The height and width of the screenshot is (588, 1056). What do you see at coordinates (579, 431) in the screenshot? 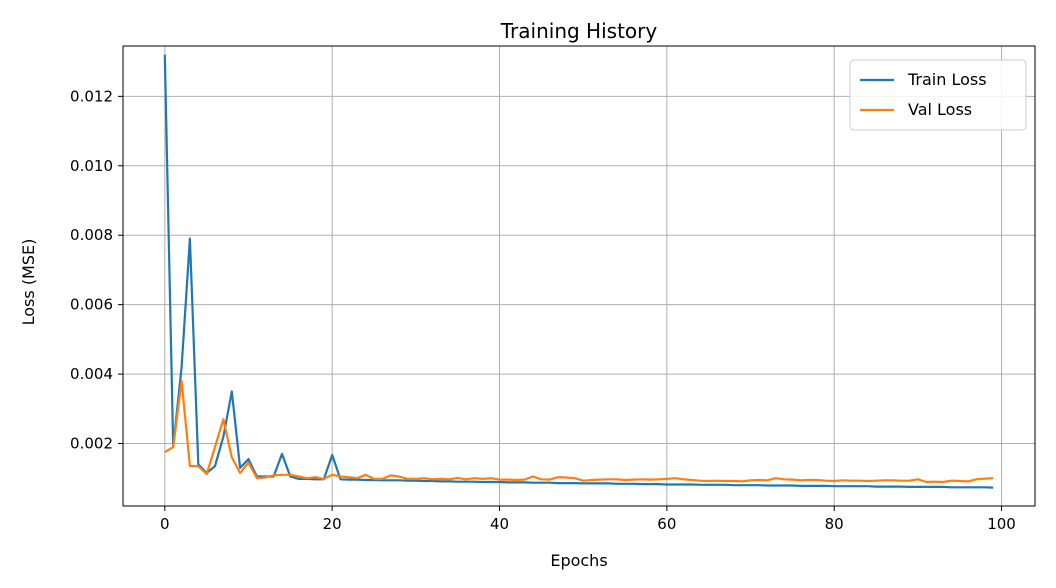
I see `val-loss-series-line` at bounding box center [579, 431].